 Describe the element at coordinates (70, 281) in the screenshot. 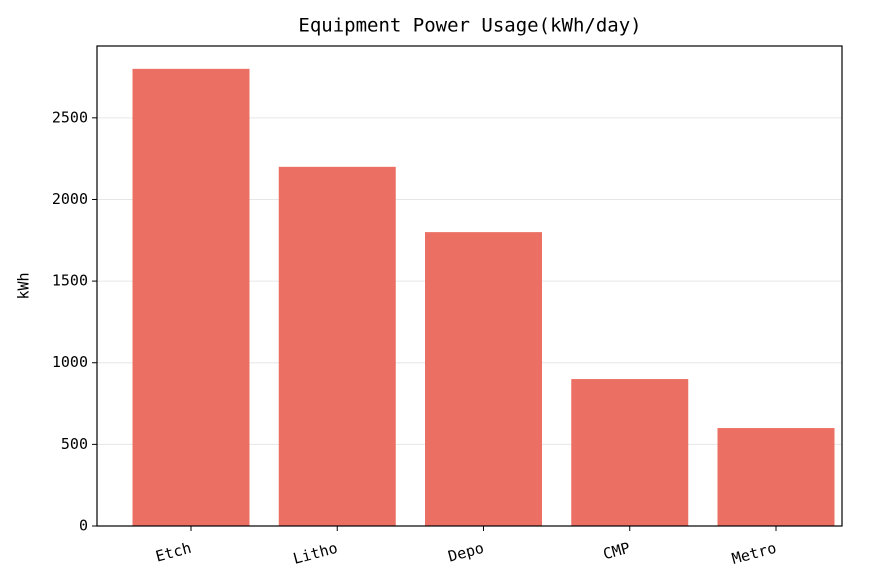

I see `y-tick-label: 1500` at that location.